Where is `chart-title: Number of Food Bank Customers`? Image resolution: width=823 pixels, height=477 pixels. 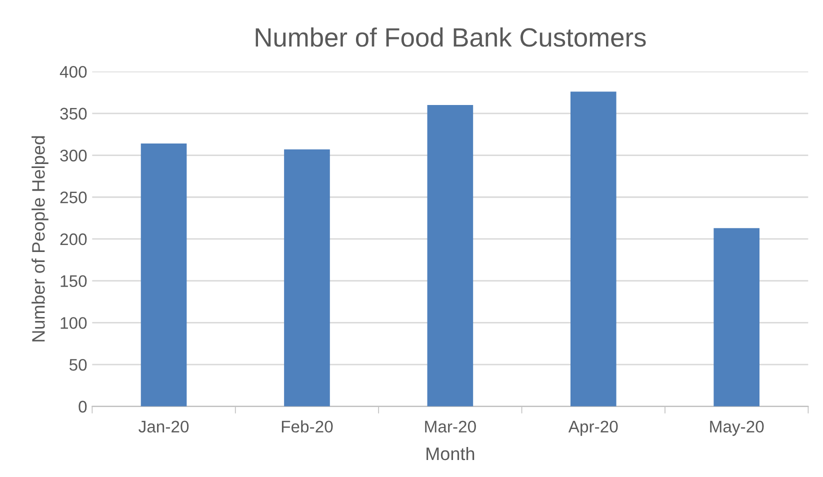 chart-title: Number of Food Bank Customers is located at coordinates (451, 37).